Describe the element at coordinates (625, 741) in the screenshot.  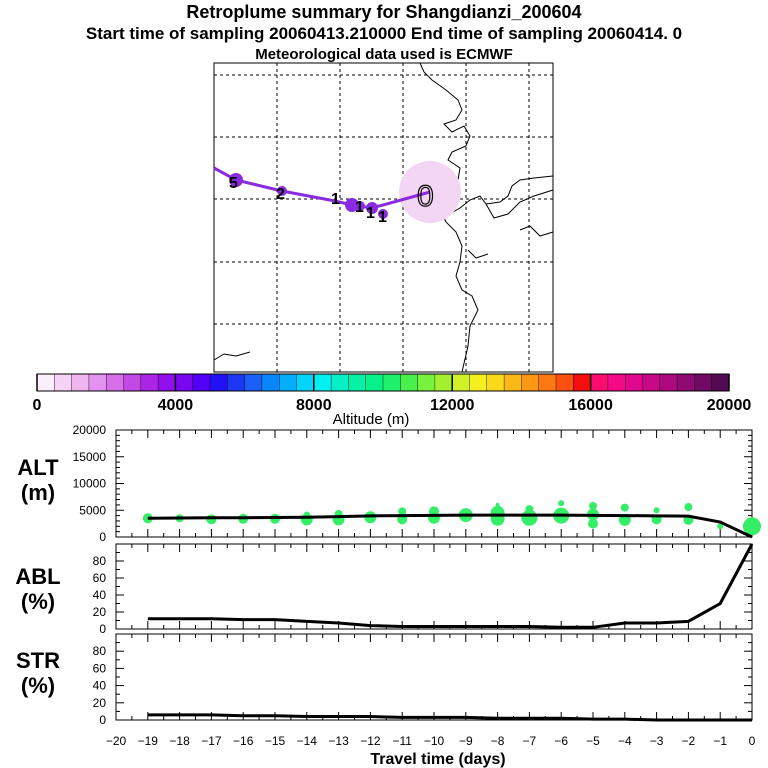
I see `x-tick-label: −4` at that location.